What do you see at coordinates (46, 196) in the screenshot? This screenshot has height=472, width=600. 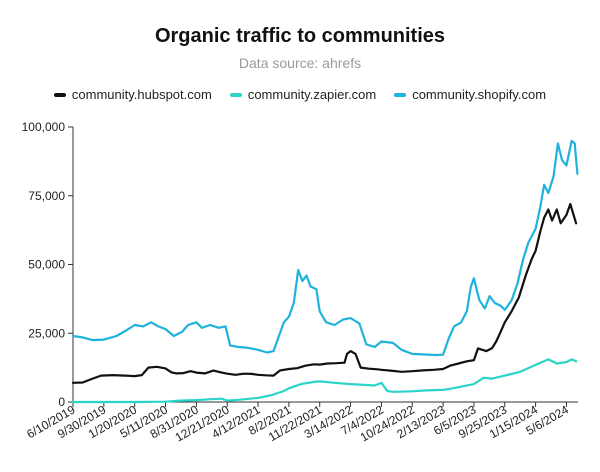 I see `y-tick-label: 75,000` at bounding box center [46, 196].